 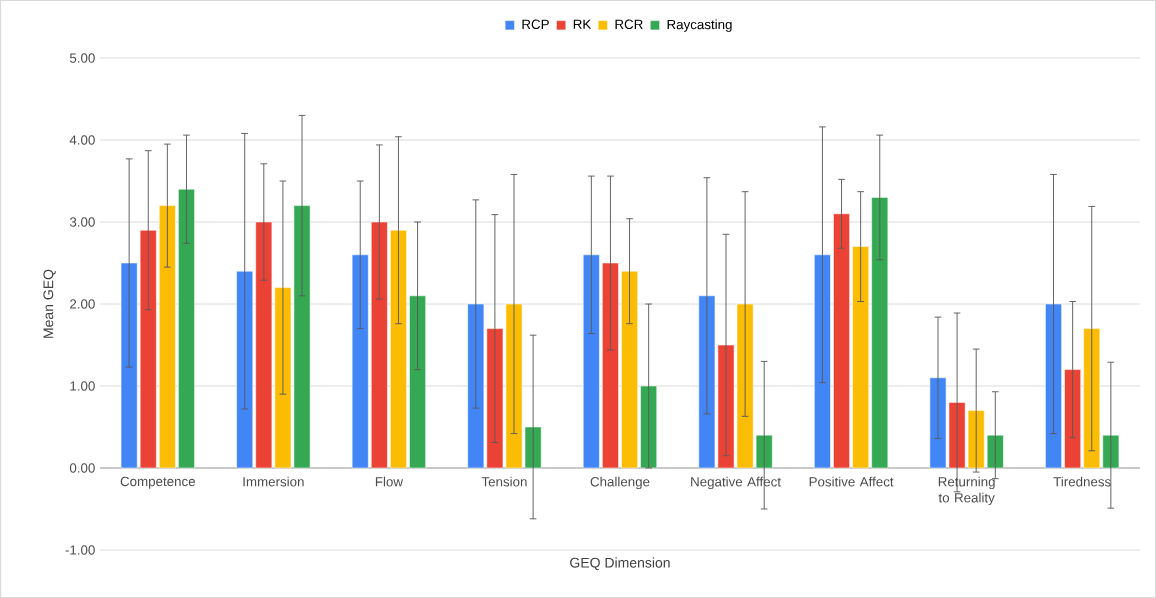 I want to click on y-tick-label: 0.00, so click(x=82, y=468).